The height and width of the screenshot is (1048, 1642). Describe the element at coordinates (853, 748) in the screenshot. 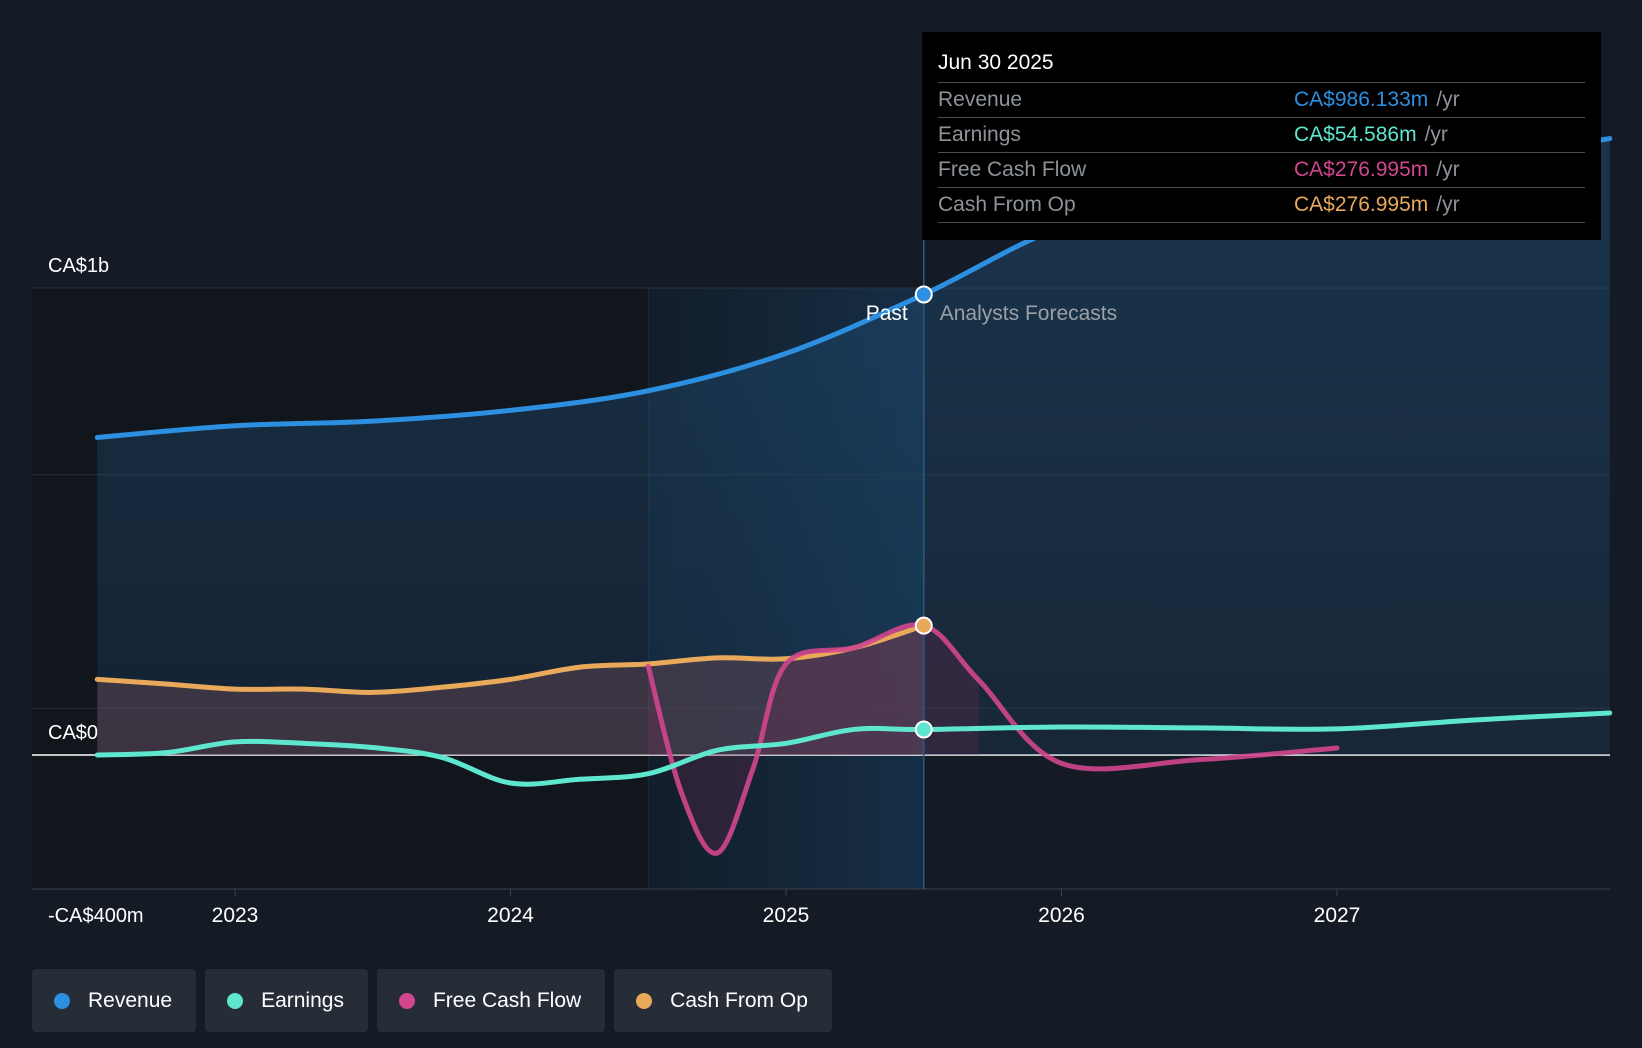

I see `earnings-line` at that location.